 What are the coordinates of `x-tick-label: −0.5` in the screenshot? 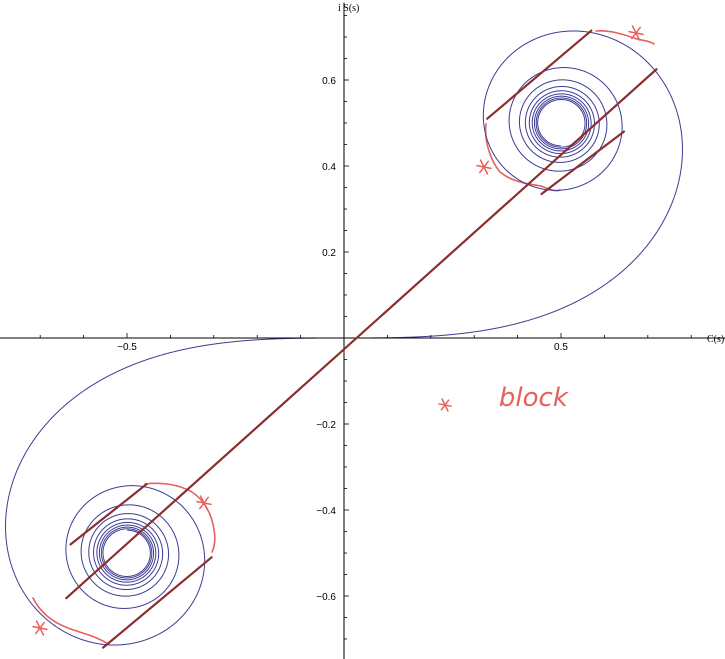 It's located at (127, 347).